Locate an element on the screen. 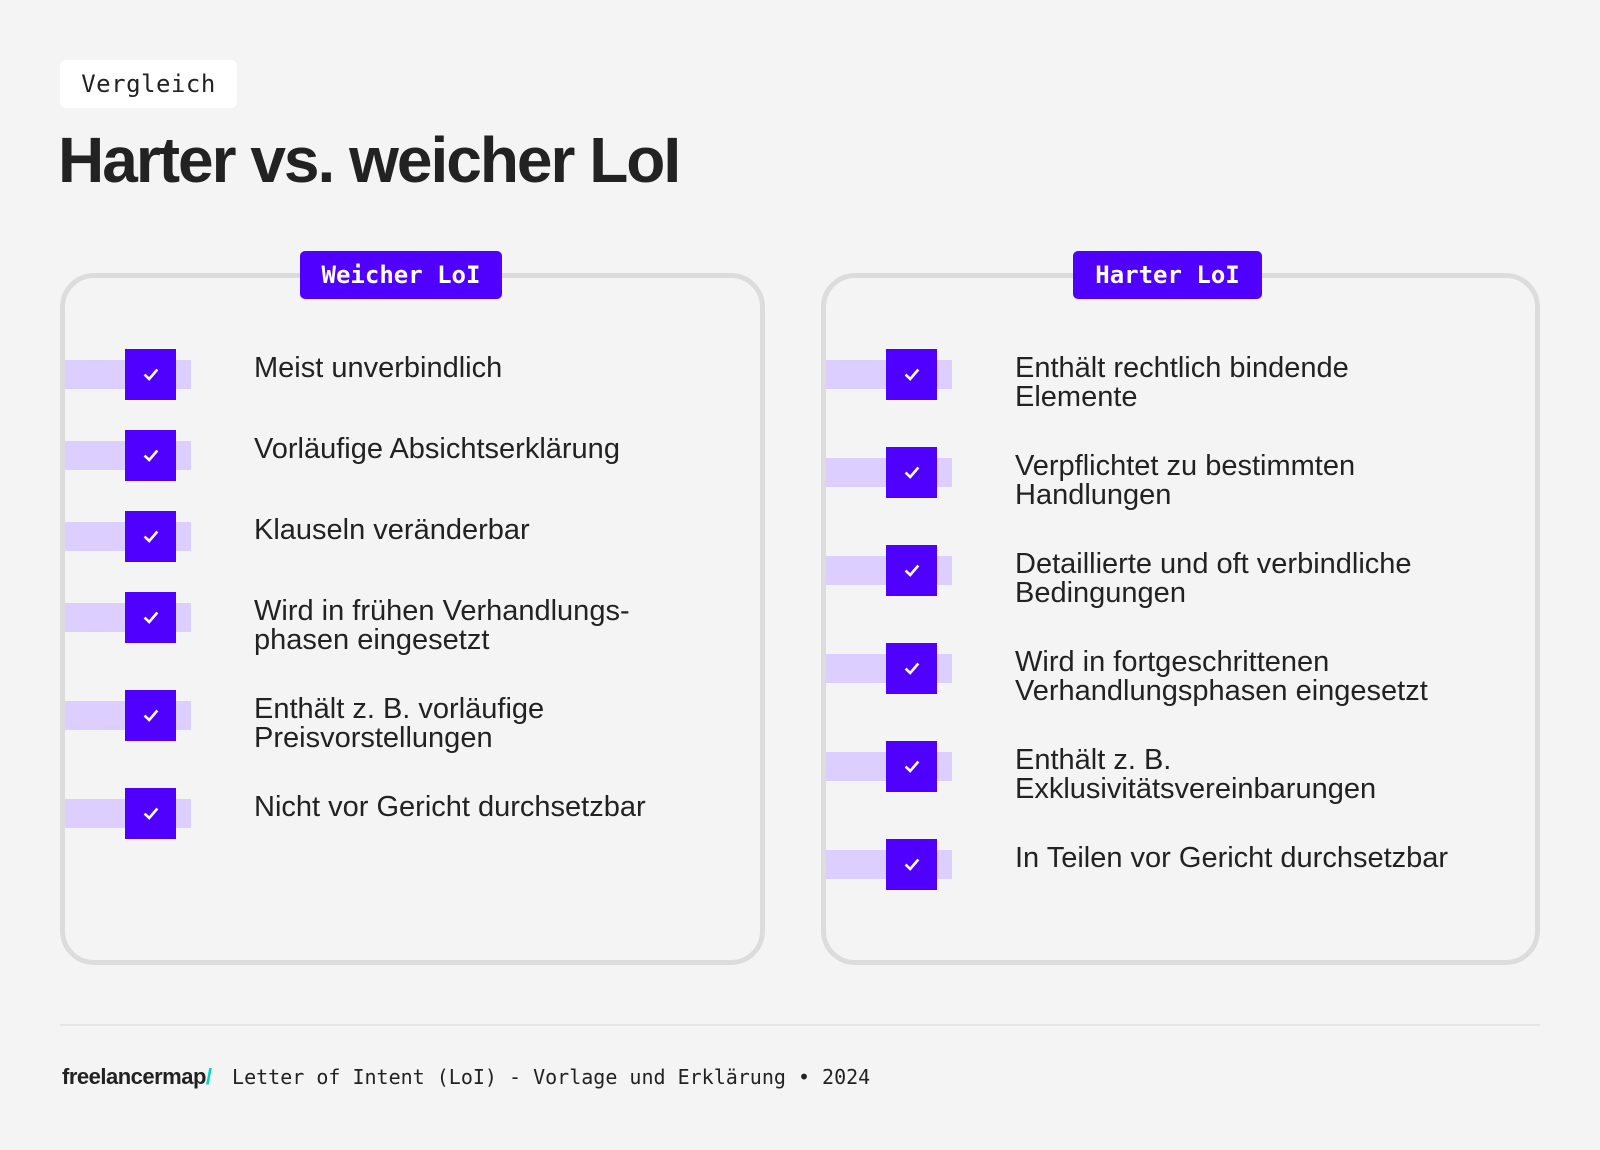  item-text: In Teilen vor Gericht durchsetzbar is located at coordinates (1232, 858).